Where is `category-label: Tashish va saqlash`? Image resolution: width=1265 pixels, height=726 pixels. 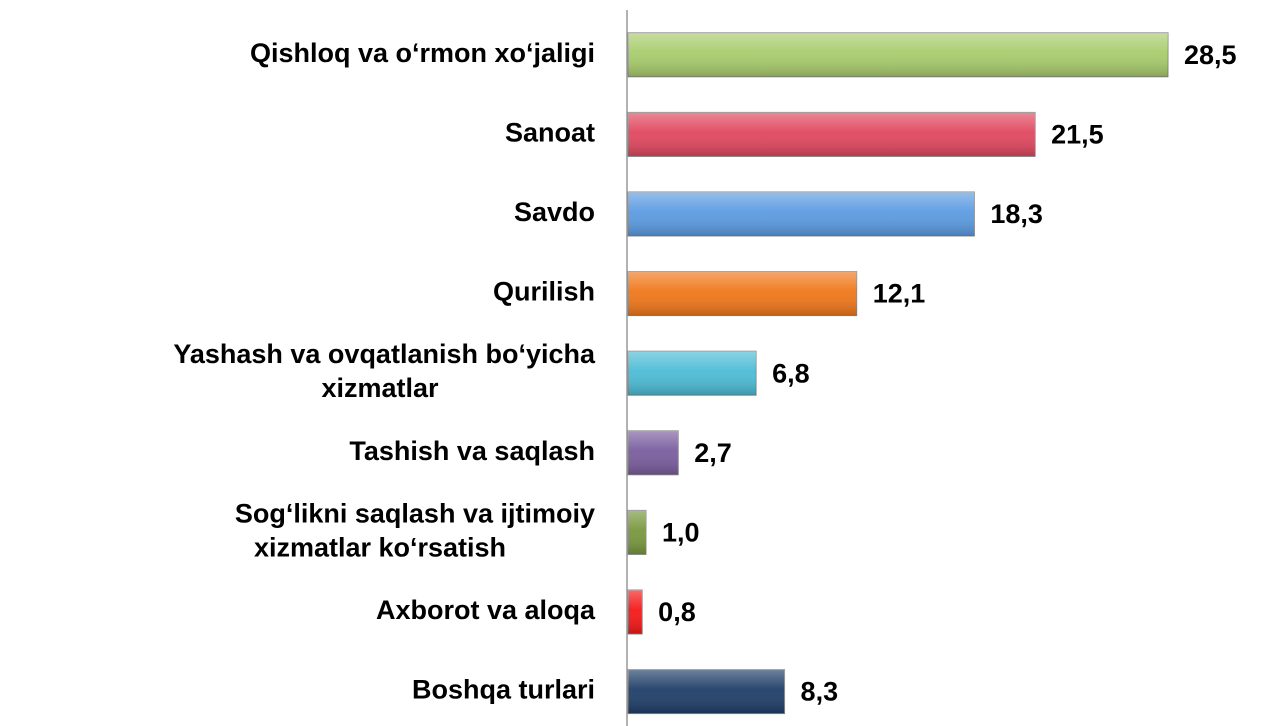
category-label: Tashish va saqlash is located at coordinates (472, 451).